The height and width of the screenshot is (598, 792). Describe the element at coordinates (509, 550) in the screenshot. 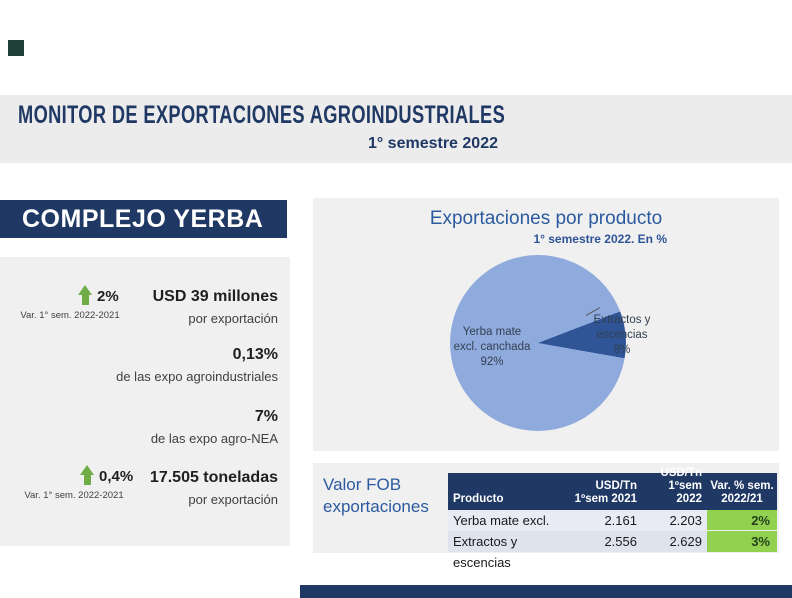

I see `cell-producto: Extractos y escencias` at that location.